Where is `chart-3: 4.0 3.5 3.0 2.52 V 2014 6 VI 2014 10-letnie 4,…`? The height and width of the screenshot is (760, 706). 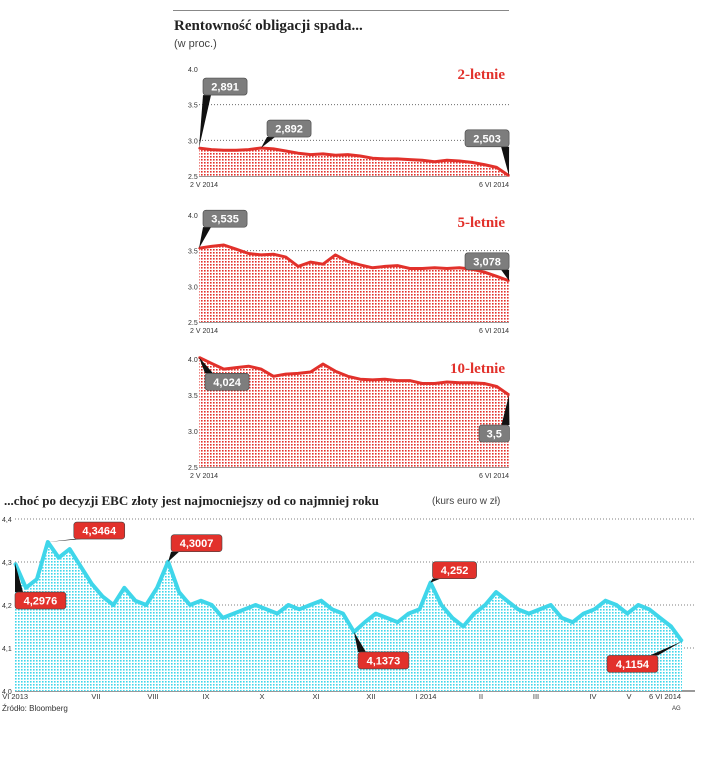
chart-3: 4.0 3.5 3.0 2.52 V 2014 6 VI 2014 10-letnie 4,… is located at coordinates (349, 417).